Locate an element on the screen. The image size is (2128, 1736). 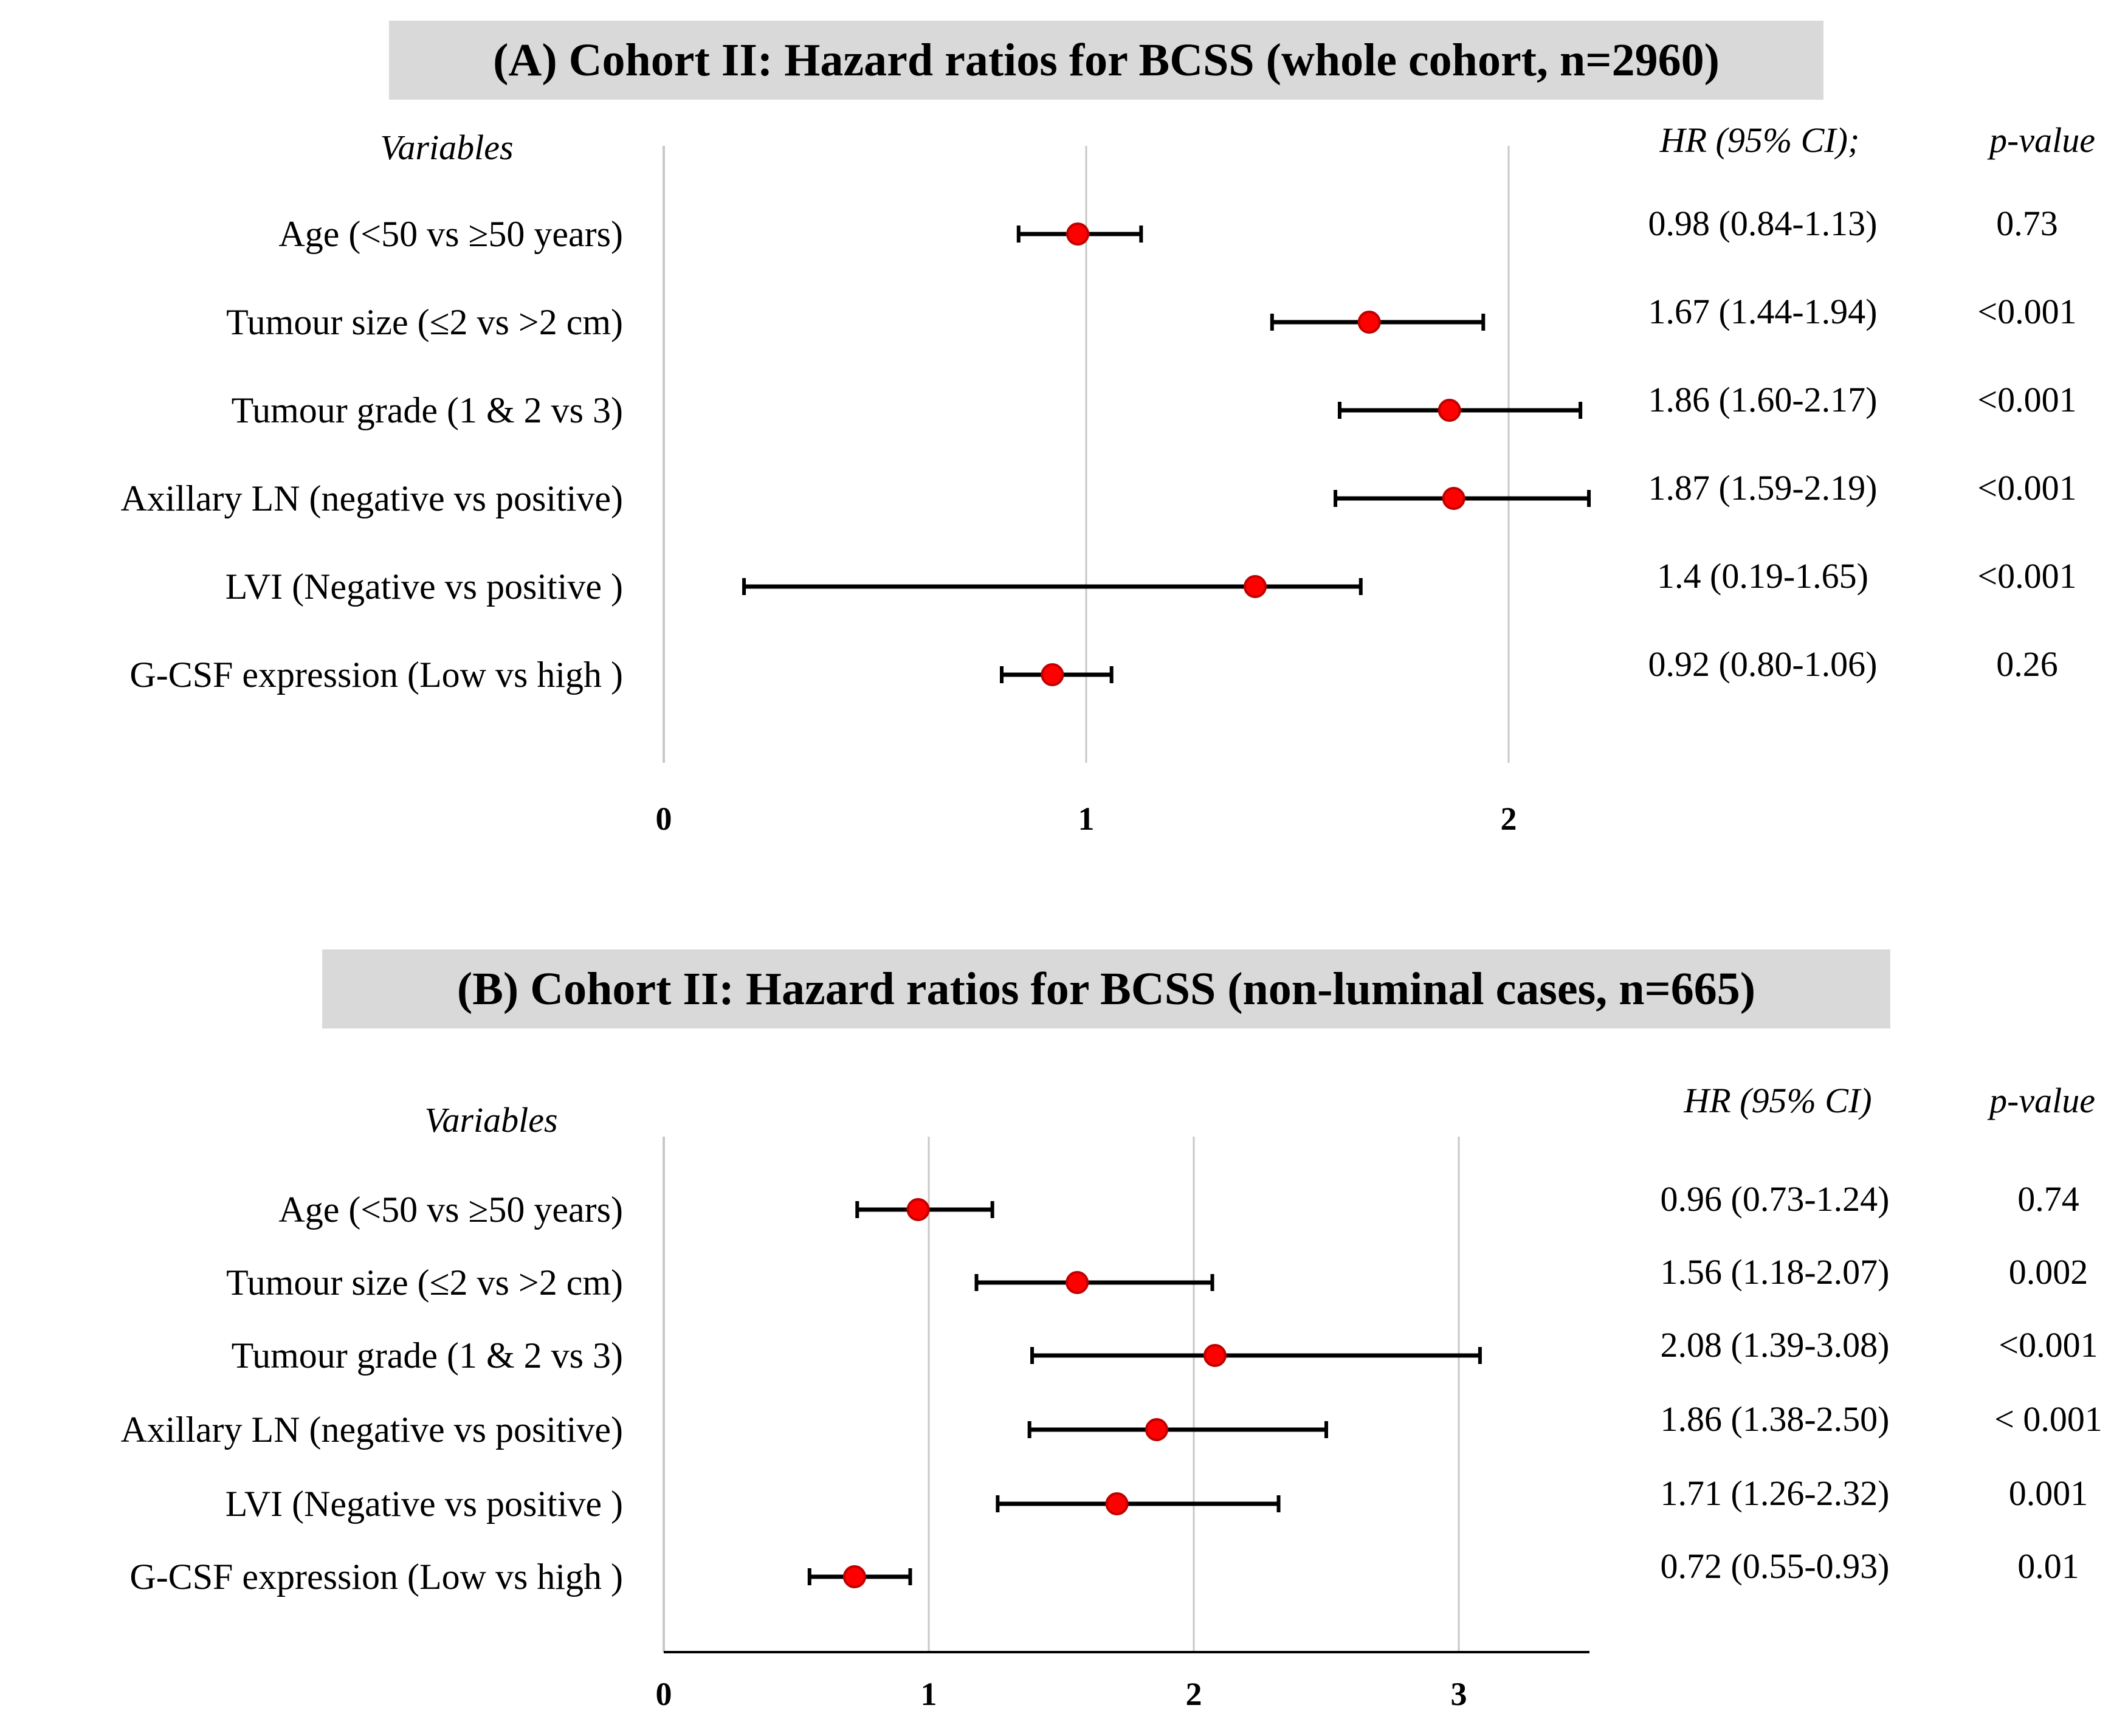
panel-a-row-label: LVI (Negative vs positive ) is located at coordinates (424, 587).